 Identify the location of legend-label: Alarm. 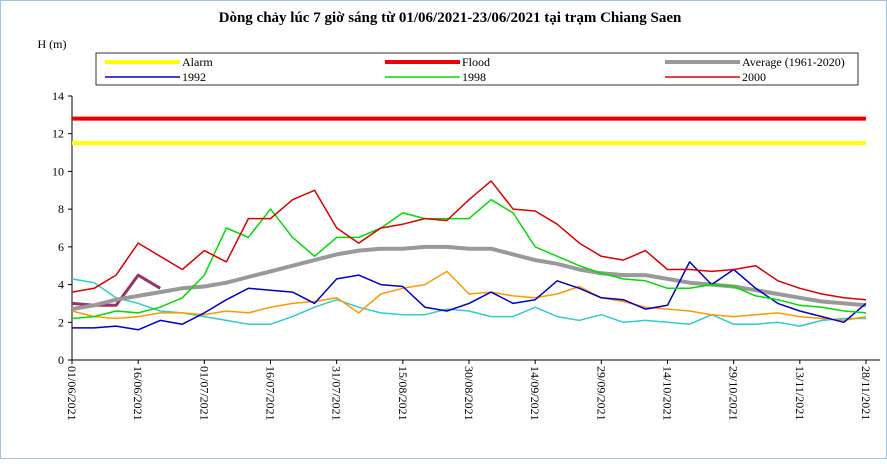
(197, 62).